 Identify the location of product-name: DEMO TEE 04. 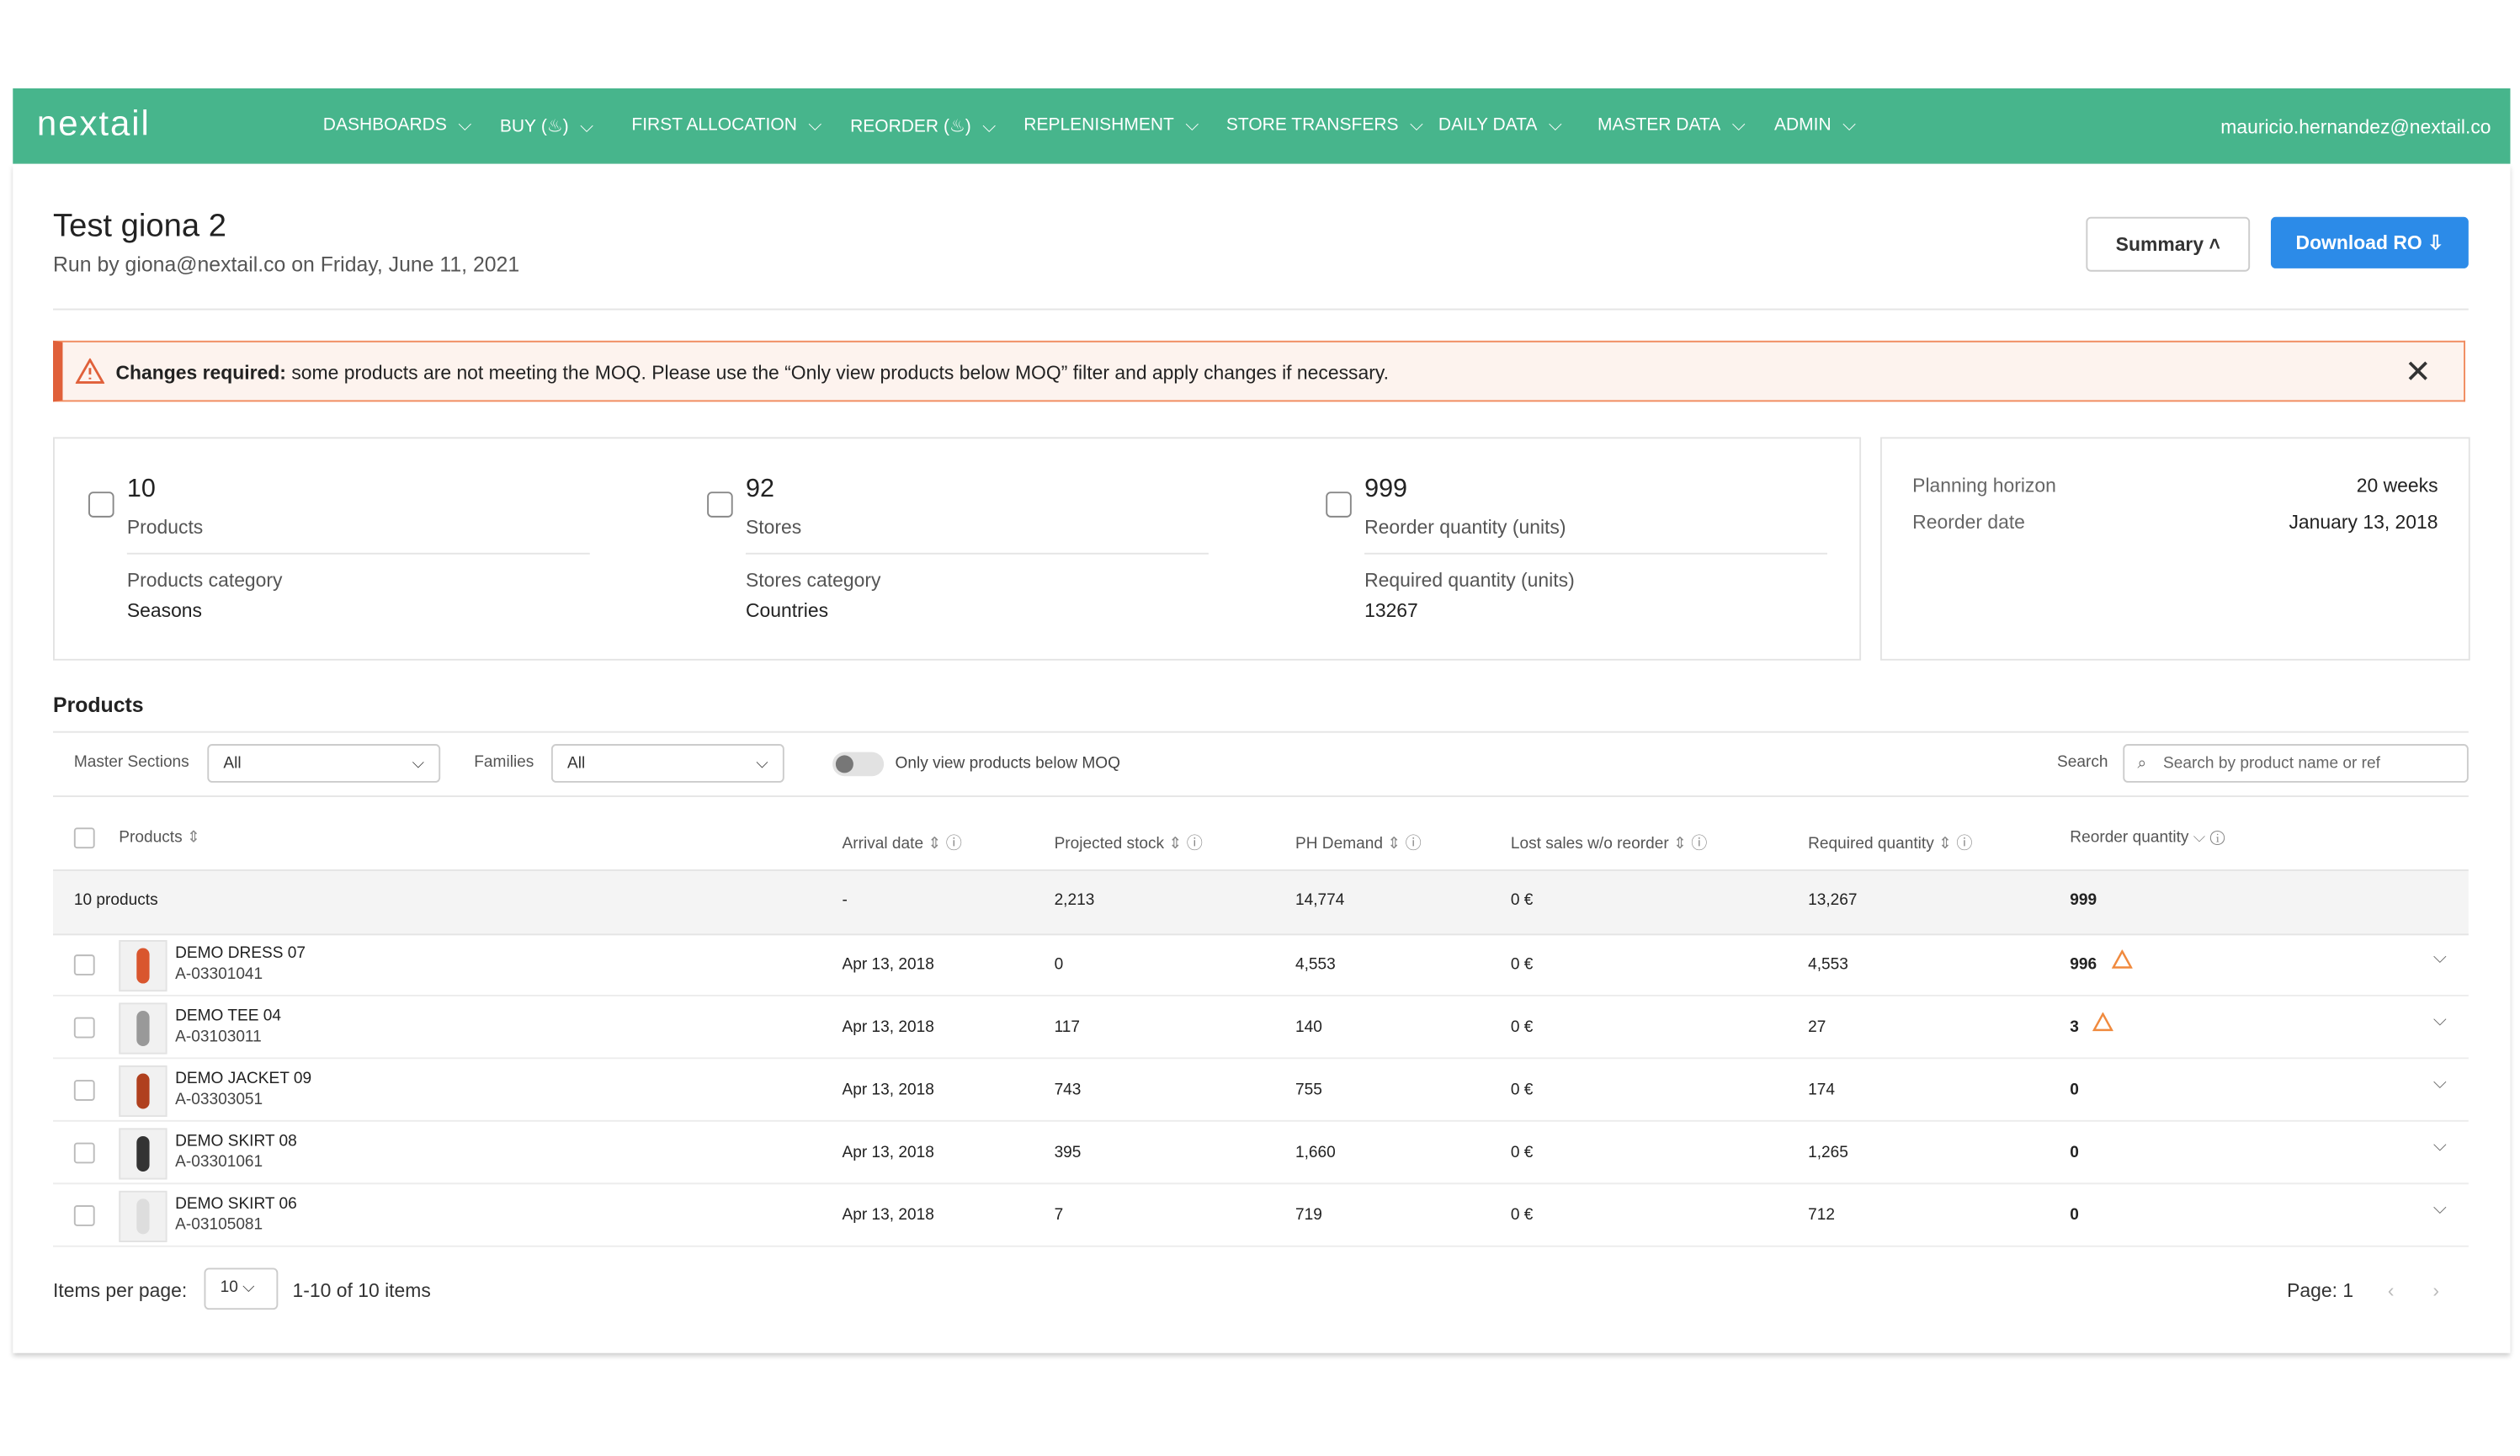
(228, 1017).